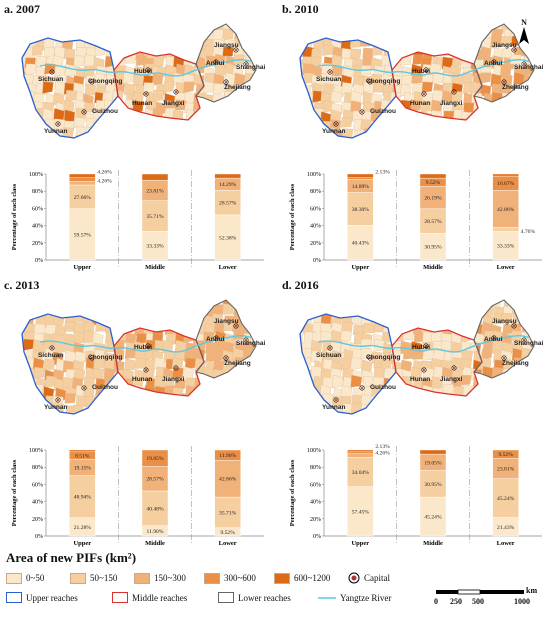 Image resolution: width=550 pixels, height=619 pixels. I want to click on province-label-zhejiang: Zhejiang, so click(515, 87).